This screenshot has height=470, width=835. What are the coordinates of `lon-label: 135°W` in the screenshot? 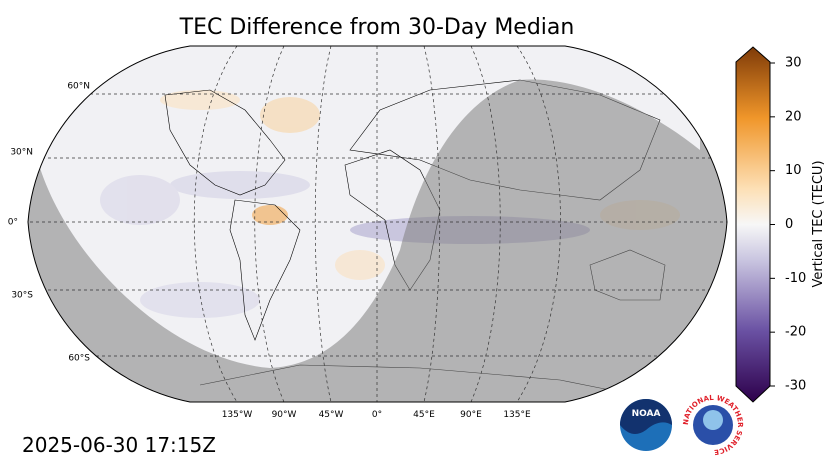 It's located at (237, 415).